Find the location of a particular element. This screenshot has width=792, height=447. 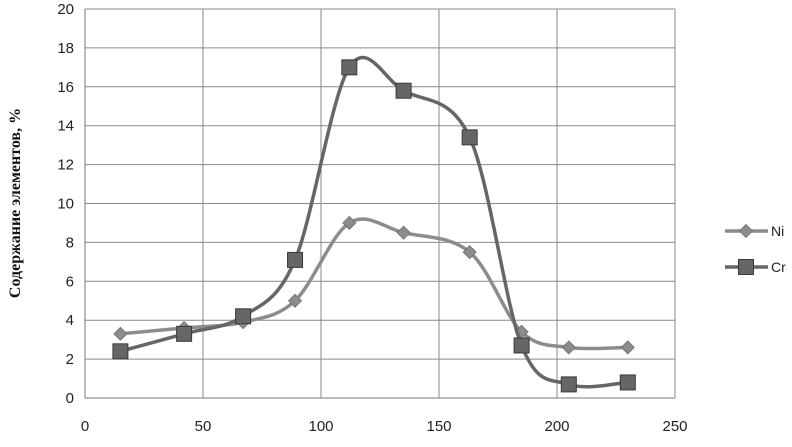

y-tick-label: 10 is located at coordinates (65, 204).